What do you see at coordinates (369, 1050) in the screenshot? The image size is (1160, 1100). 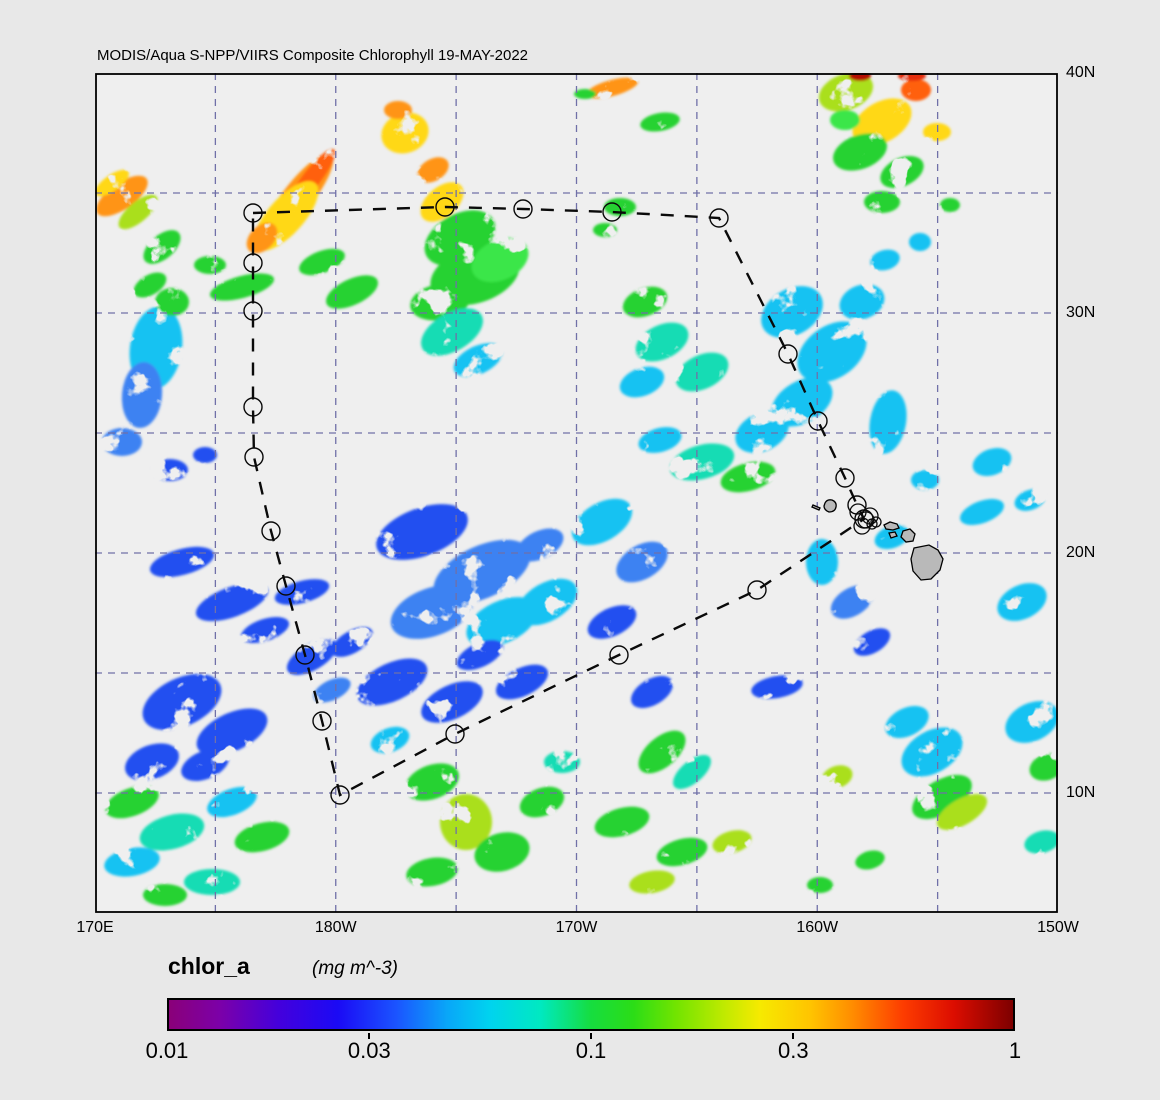 I see `colorbar-tick-label-0.03: 0.03` at bounding box center [369, 1050].